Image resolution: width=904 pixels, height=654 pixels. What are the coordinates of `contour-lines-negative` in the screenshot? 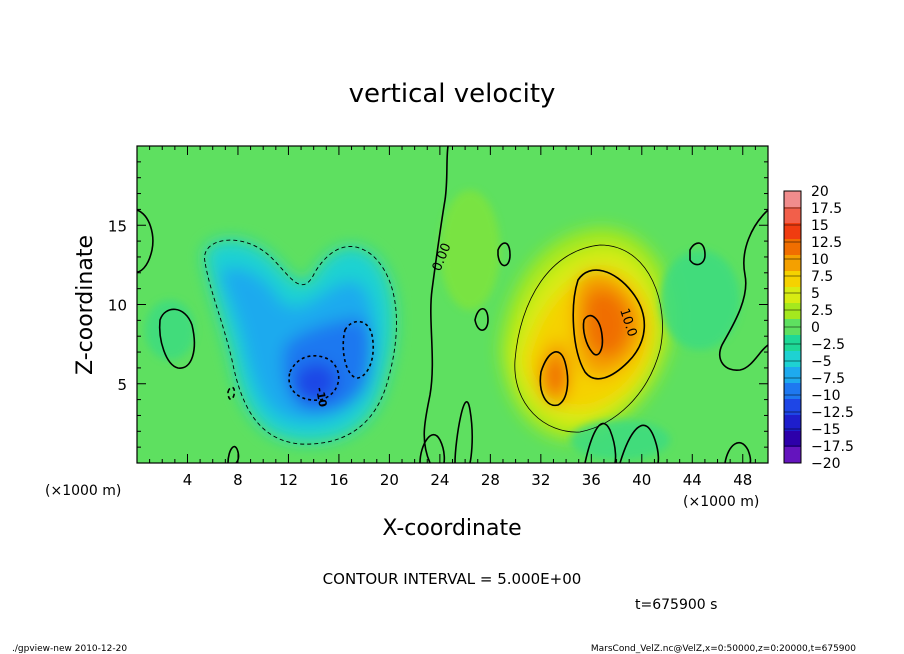 It's located at (300, 342).